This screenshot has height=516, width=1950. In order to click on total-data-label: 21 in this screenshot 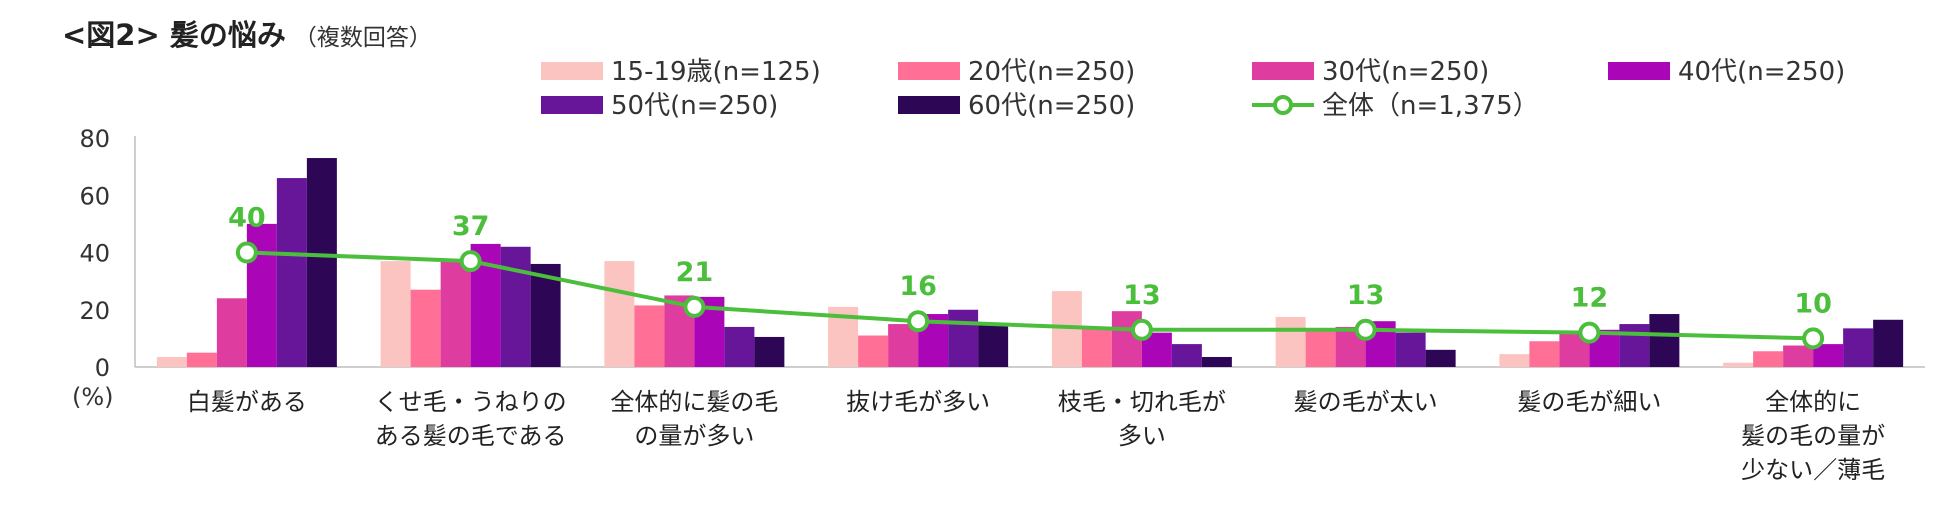, I will do `click(695, 272)`.